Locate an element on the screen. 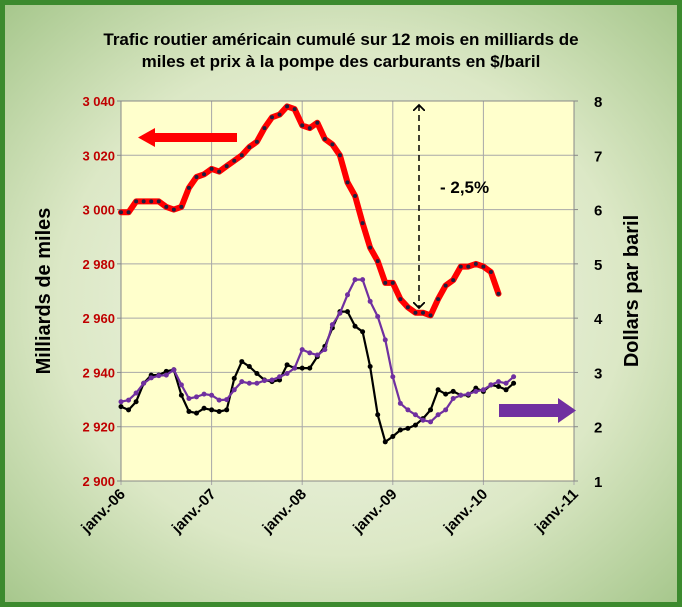 The height and width of the screenshot is (607, 682). left-tick-label: 3 000 is located at coordinates (98, 210).